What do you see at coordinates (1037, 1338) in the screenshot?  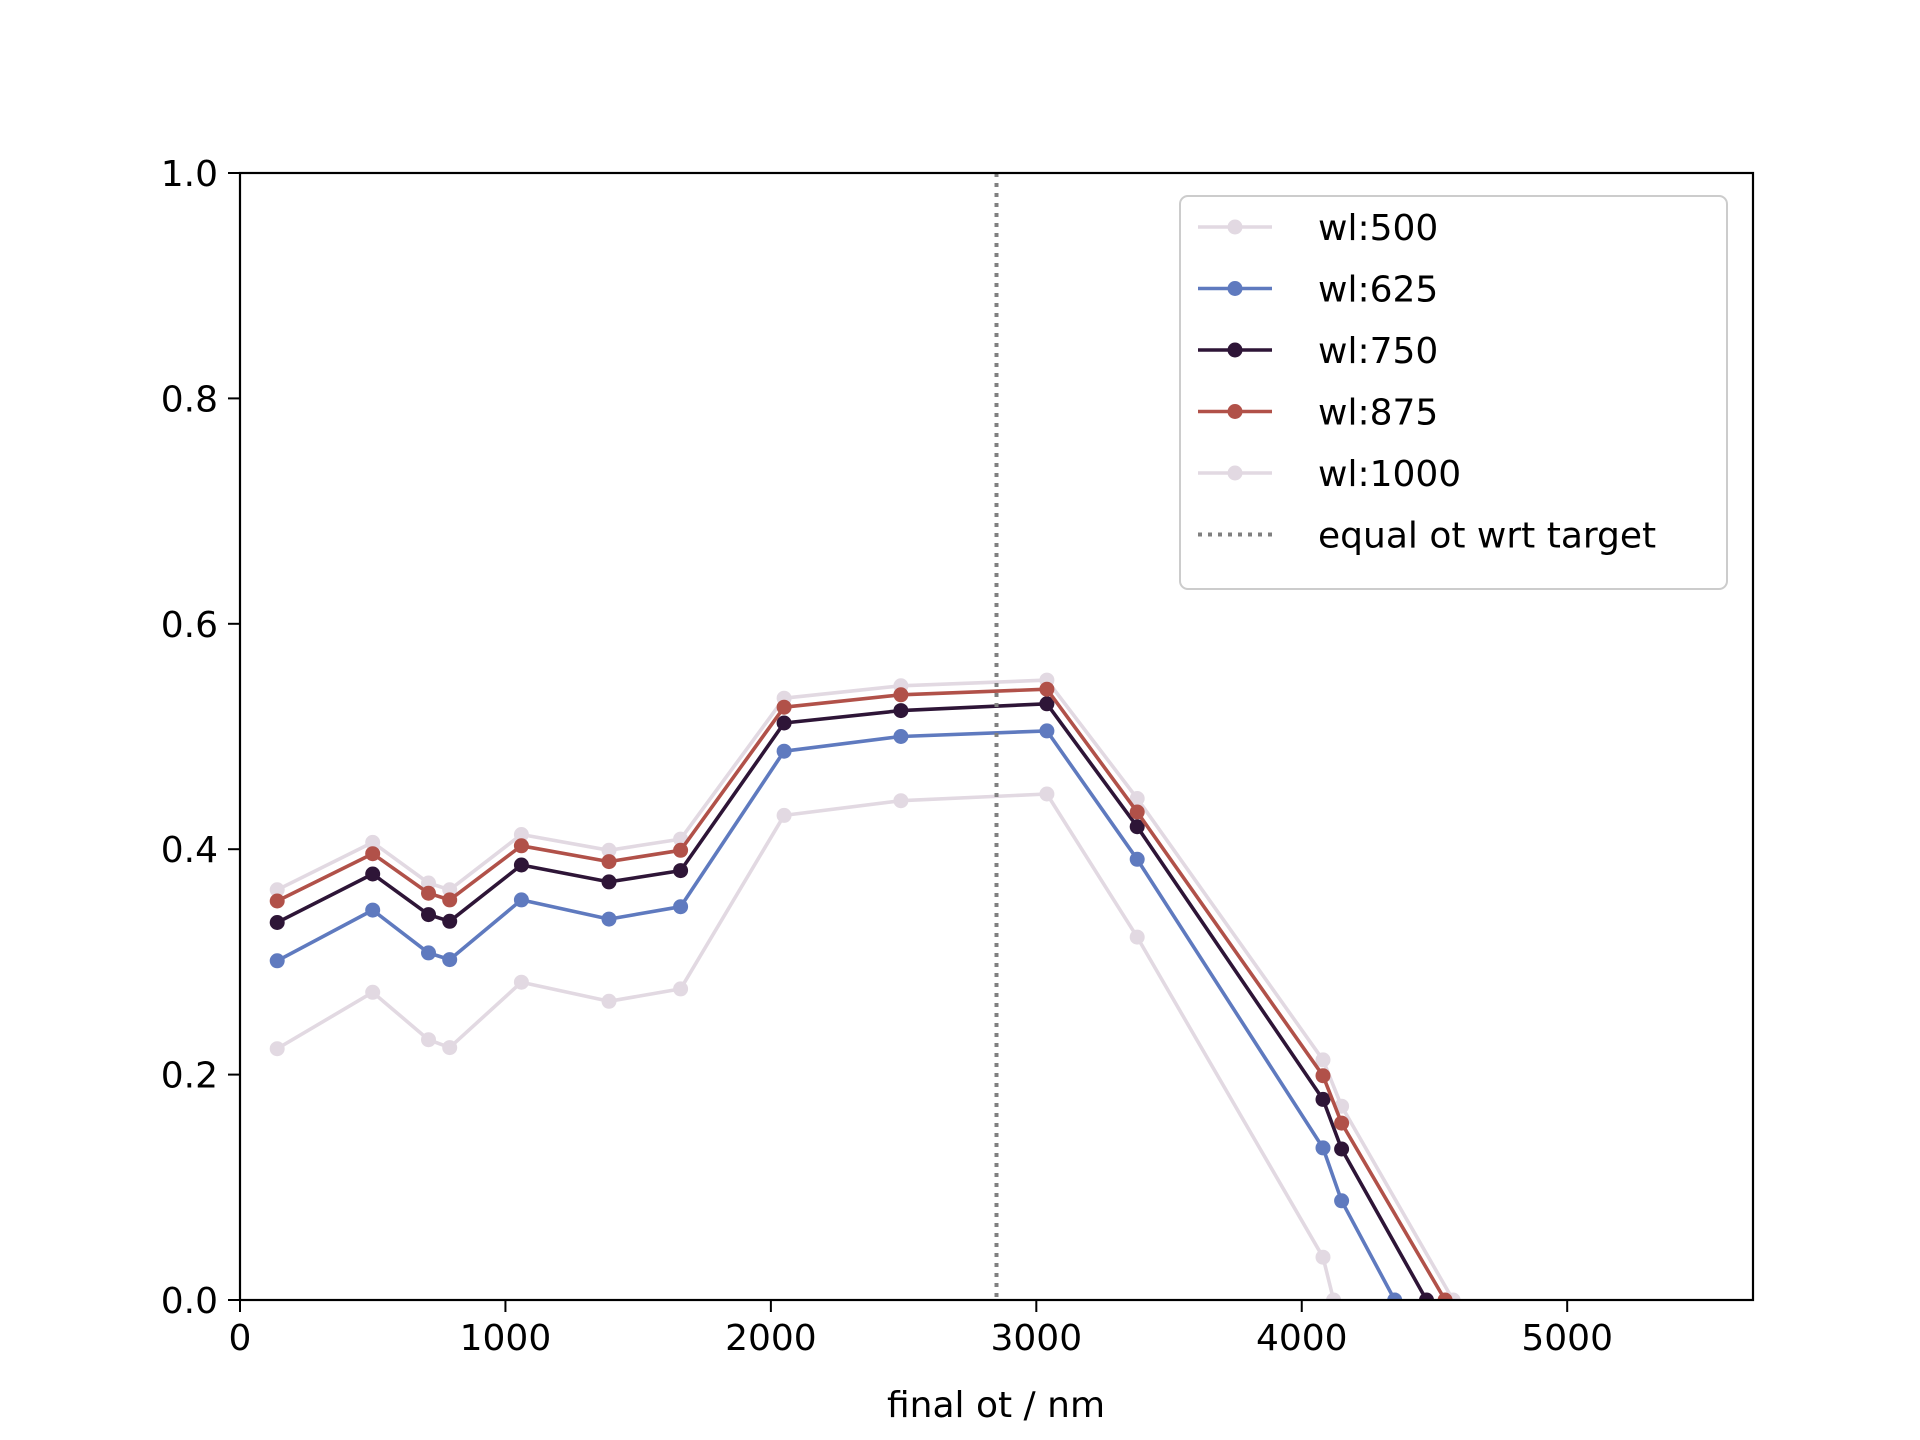 I see `x-tick-label: 3000` at bounding box center [1037, 1338].